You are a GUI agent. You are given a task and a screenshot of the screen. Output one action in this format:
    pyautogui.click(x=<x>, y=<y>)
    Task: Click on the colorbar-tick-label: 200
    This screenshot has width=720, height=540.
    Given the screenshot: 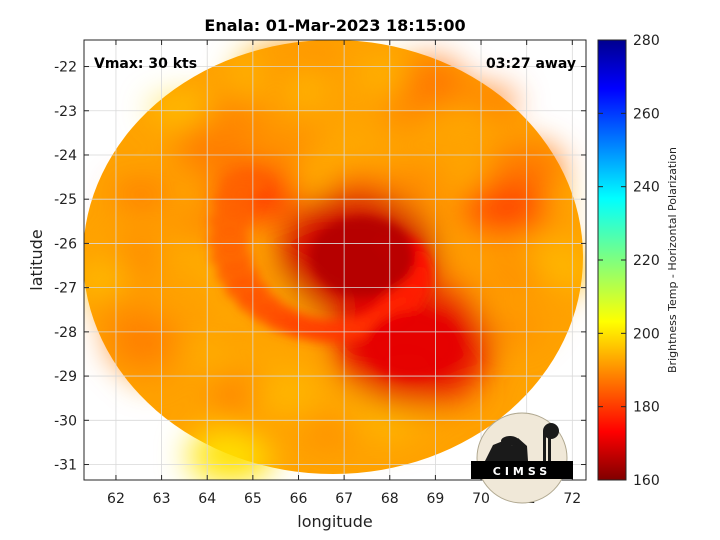 What is the action you would take?
    pyautogui.click(x=646, y=334)
    